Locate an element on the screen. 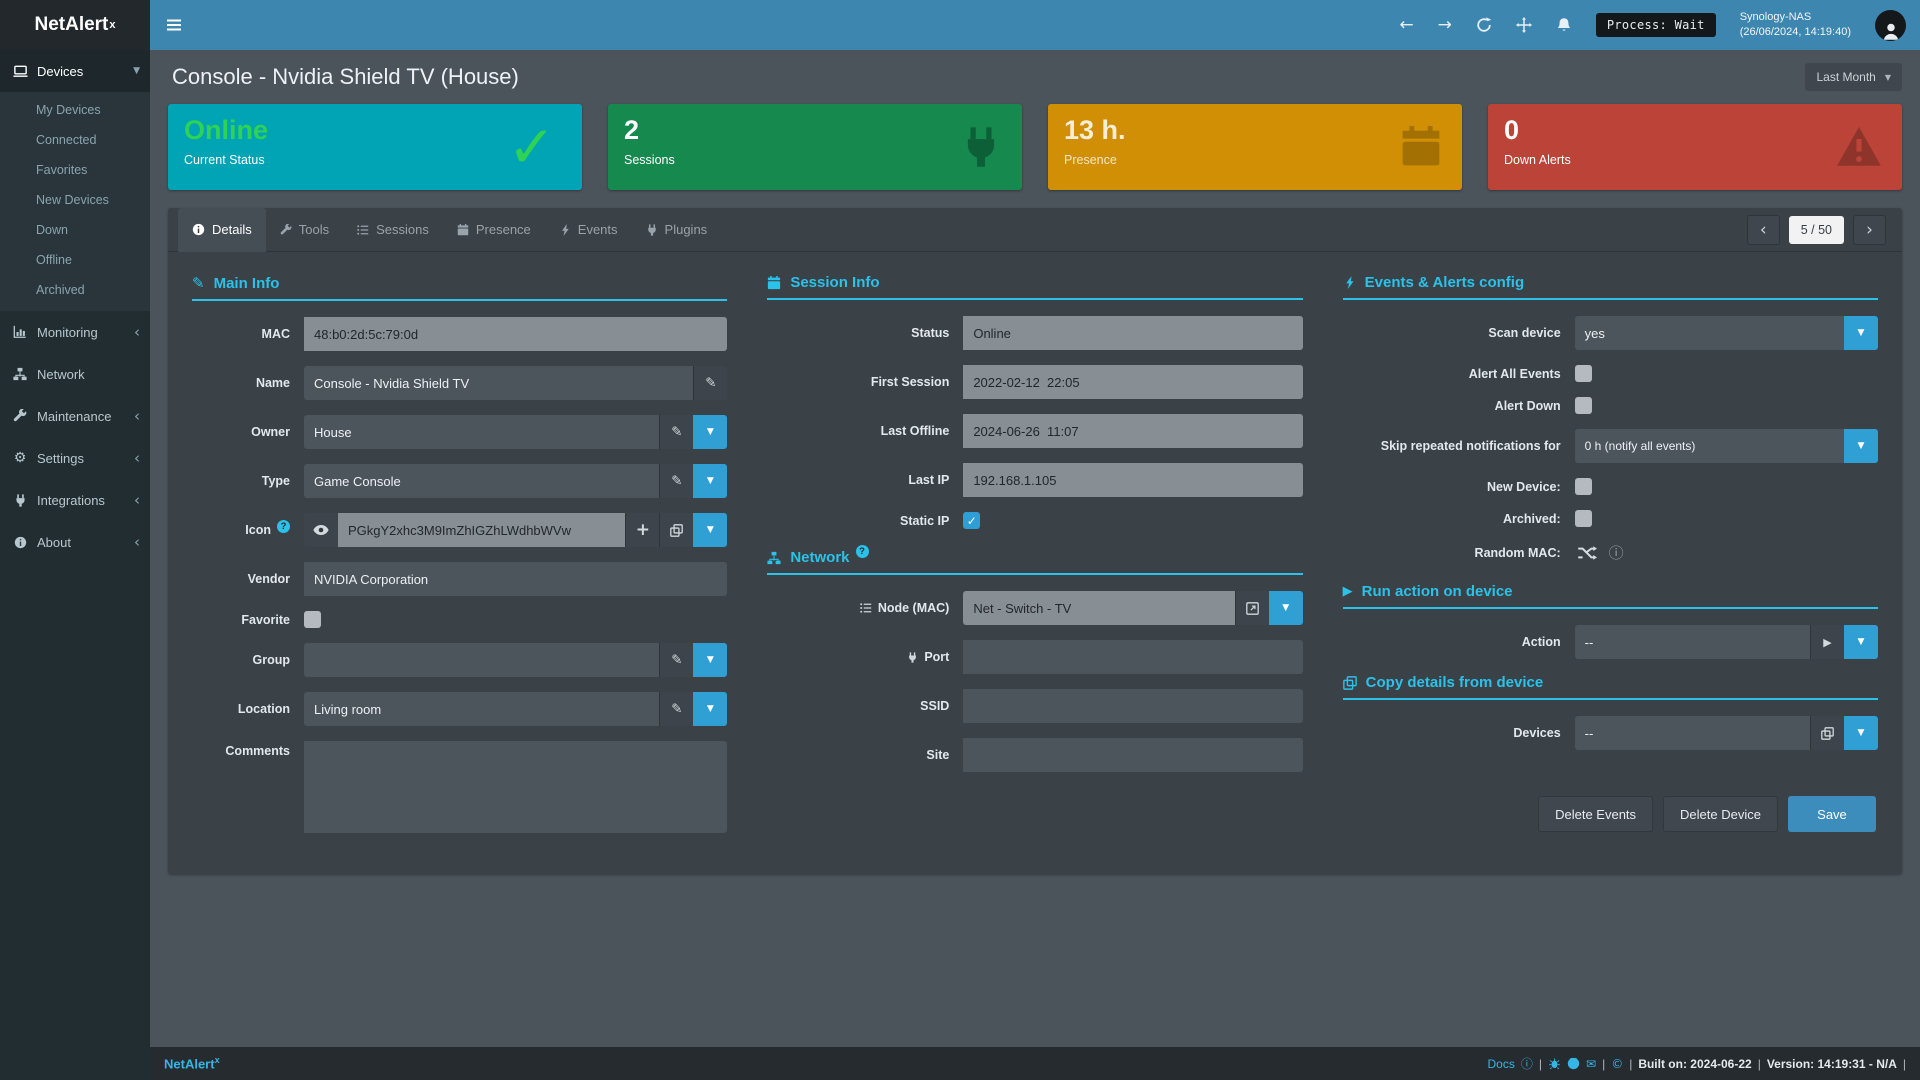 Image resolution: width=1920 pixels, height=1080 pixels. first-session-field is located at coordinates (1133, 382).